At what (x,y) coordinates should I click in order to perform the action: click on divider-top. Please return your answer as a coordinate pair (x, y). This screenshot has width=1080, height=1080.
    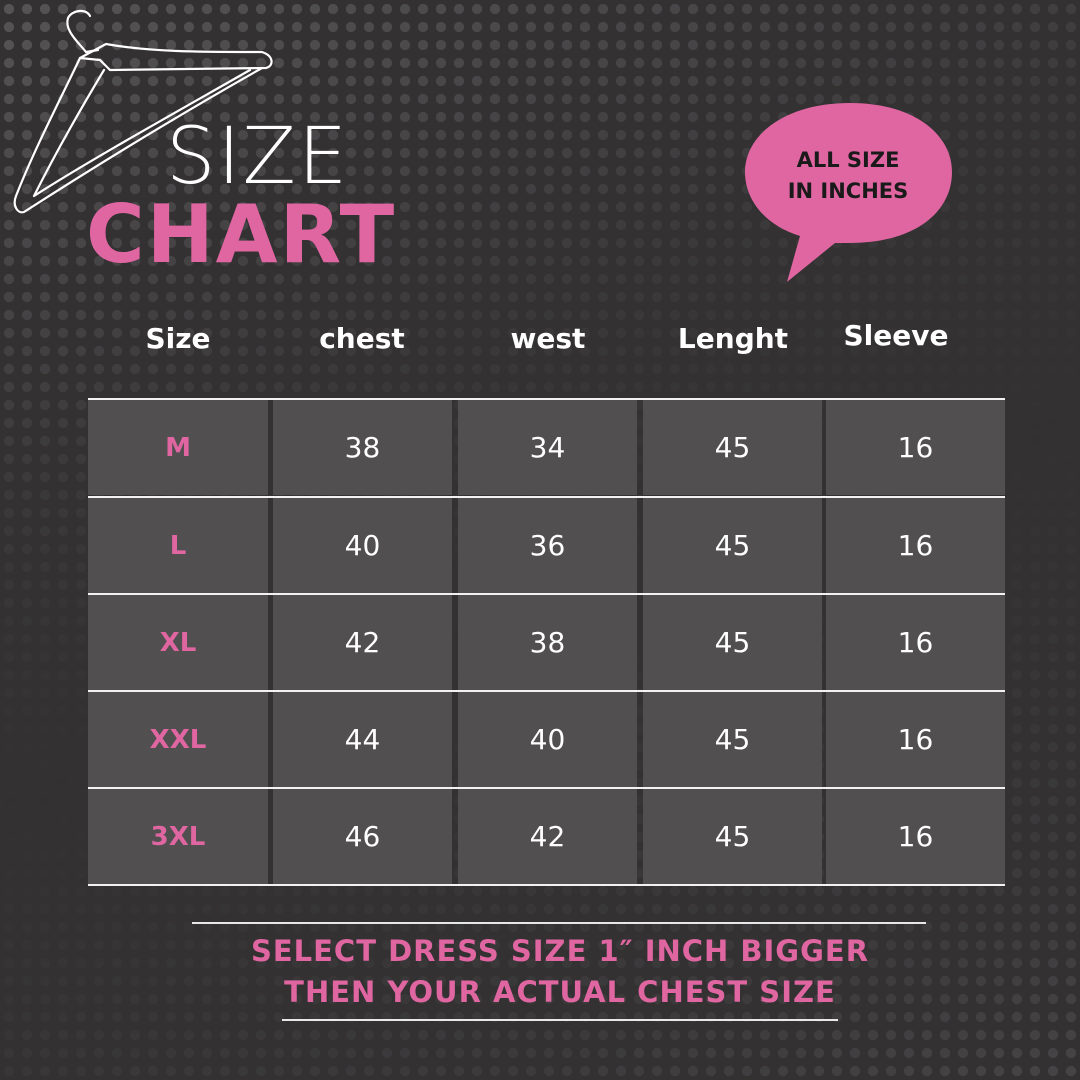
    Looking at the image, I should click on (559, 923).